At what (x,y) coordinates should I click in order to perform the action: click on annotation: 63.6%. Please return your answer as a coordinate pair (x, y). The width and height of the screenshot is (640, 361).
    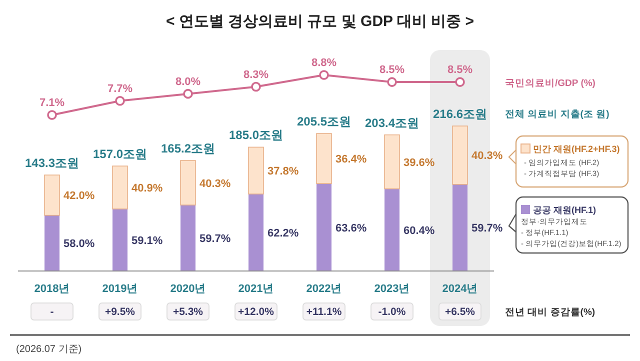
    Looking at the image, I should click on (351, 228).